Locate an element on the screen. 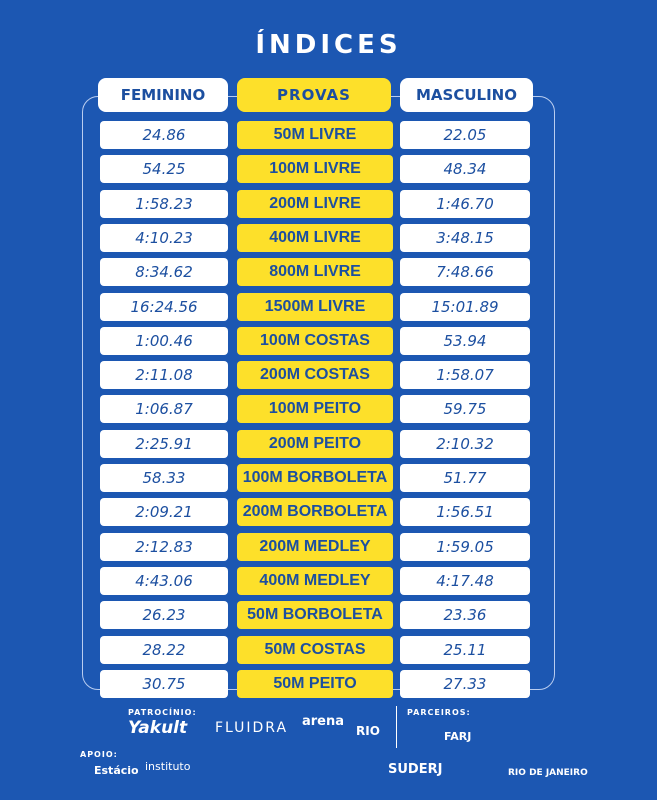 This screenshot has width=657, height=800. masculino-cell: 1:46.70 is located at coordinates (465, 203).